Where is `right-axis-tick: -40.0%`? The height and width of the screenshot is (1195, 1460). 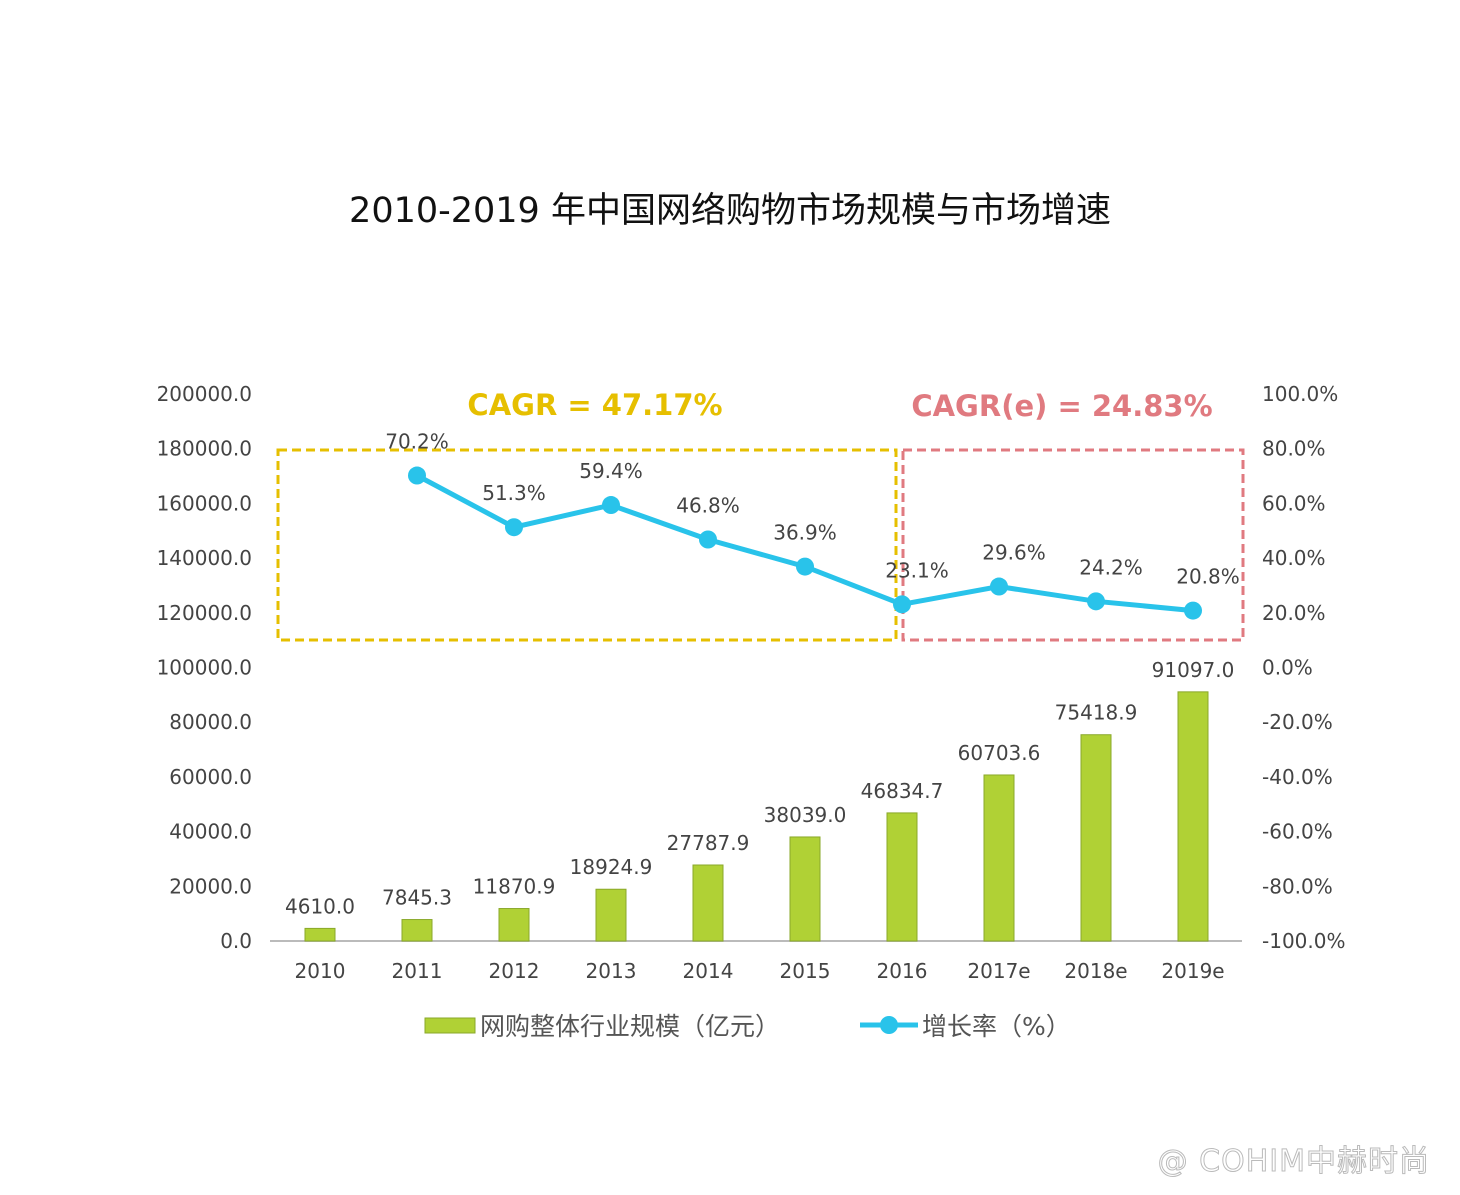 right-axis-tick: -40.0% is located at coordinates (1297, 777).